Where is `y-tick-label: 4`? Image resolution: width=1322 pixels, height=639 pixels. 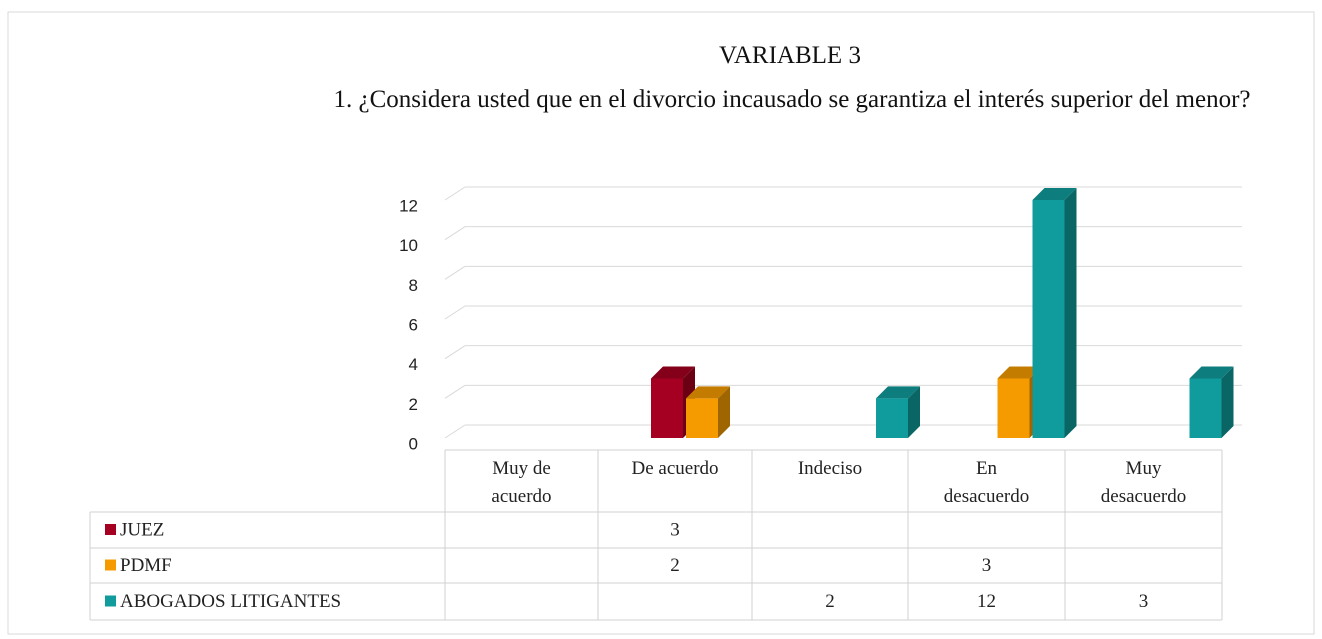
y-tick-label: 4 is located at coordinates (413, 364).